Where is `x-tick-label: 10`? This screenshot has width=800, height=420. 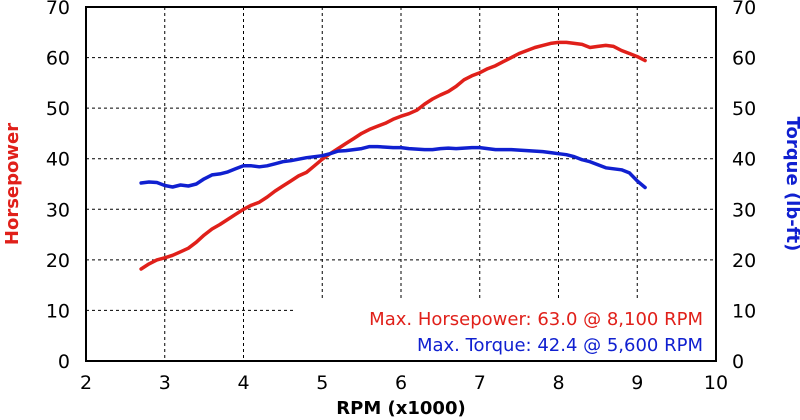
x-tick-label: 10 is located at coordinates (716, 383).